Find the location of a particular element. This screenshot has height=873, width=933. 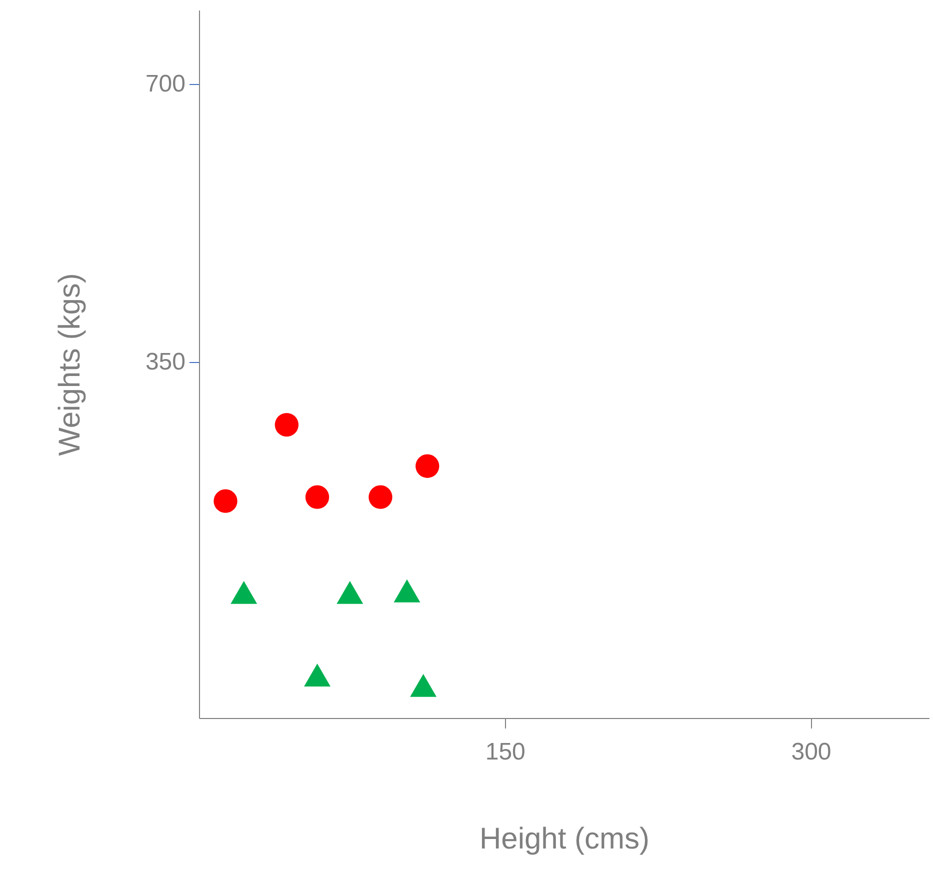

x-tick-label: 300 is located at coordinates (811, 752).